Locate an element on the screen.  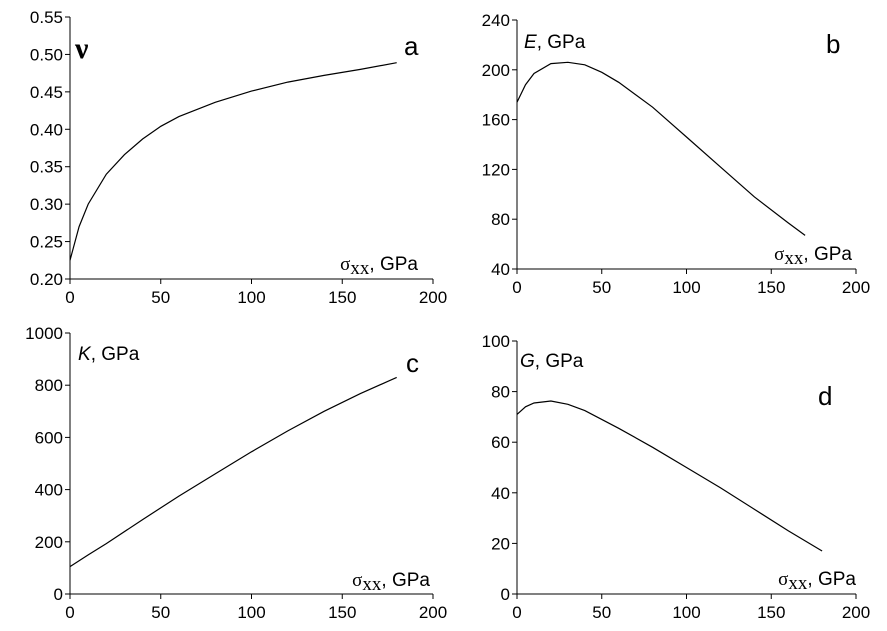
y-tick-label: 0.40 is located at coordinates (46, 129).